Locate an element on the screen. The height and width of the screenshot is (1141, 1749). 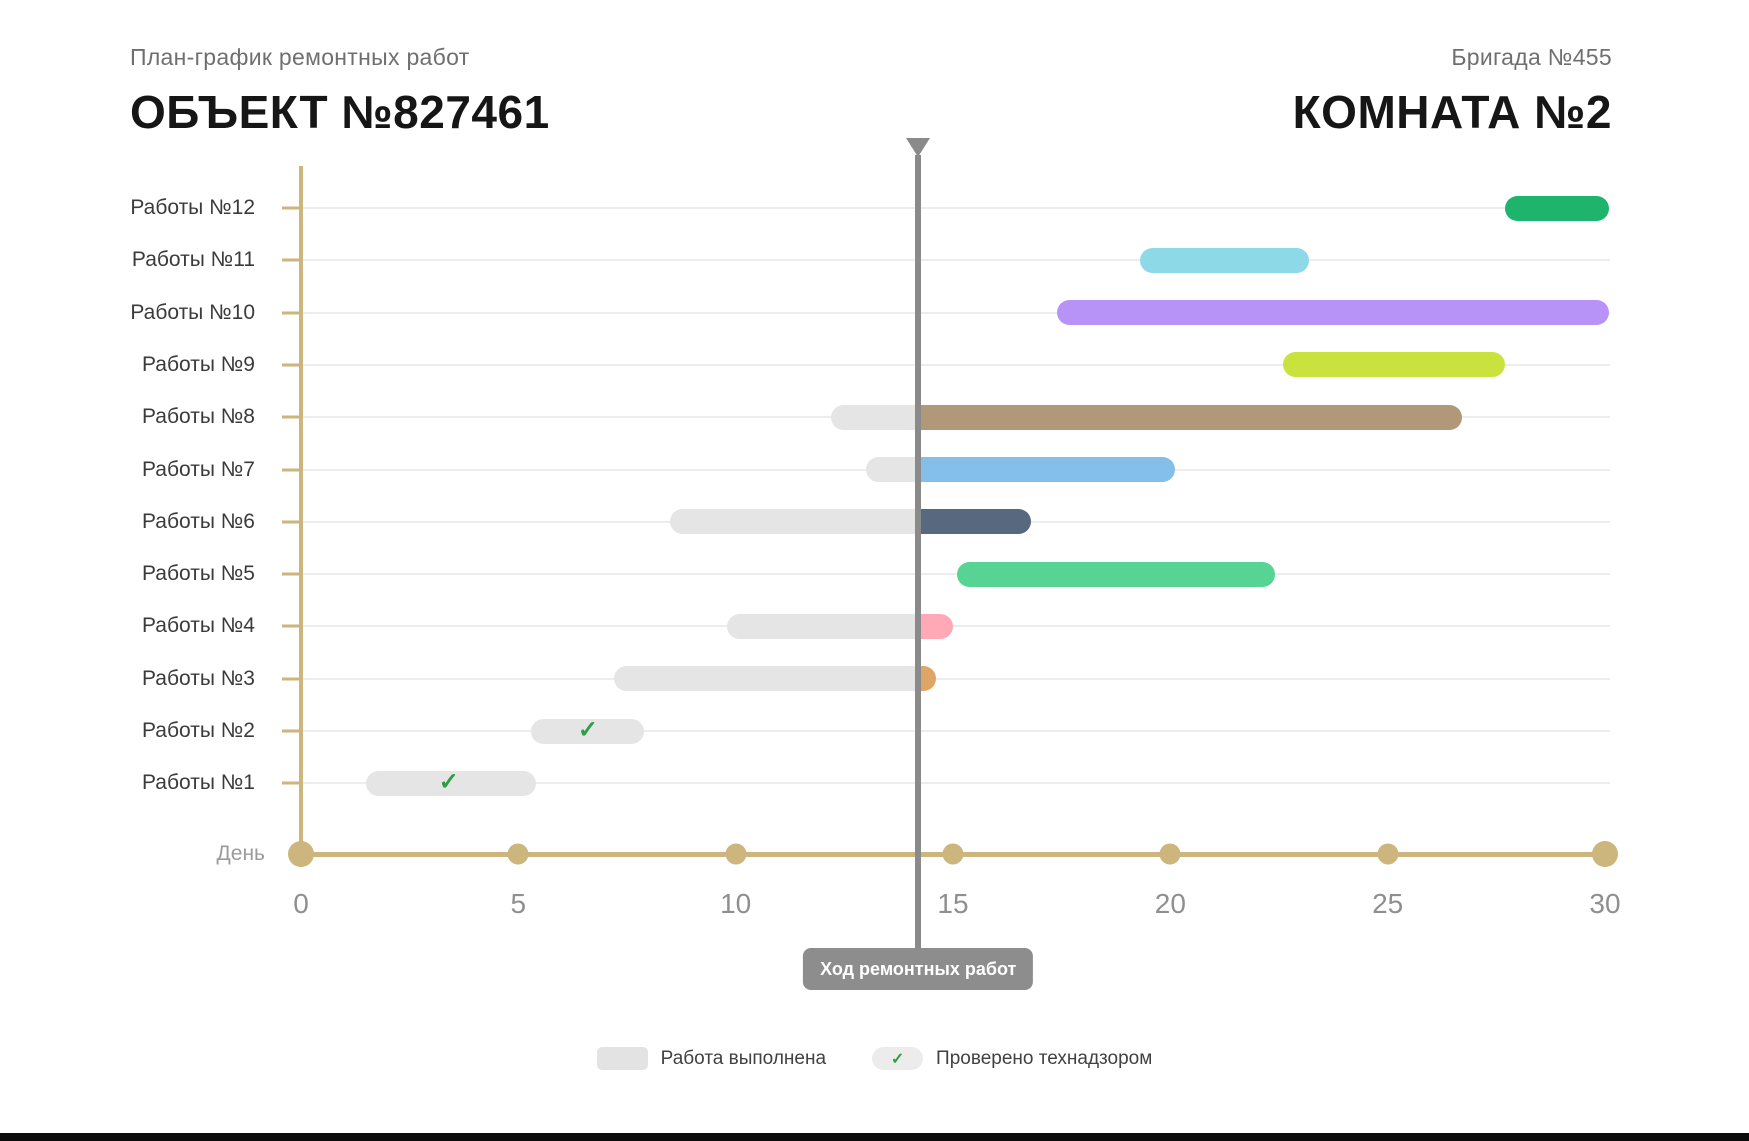
row-label: Работы №10 is located at coordinates (192, 312).